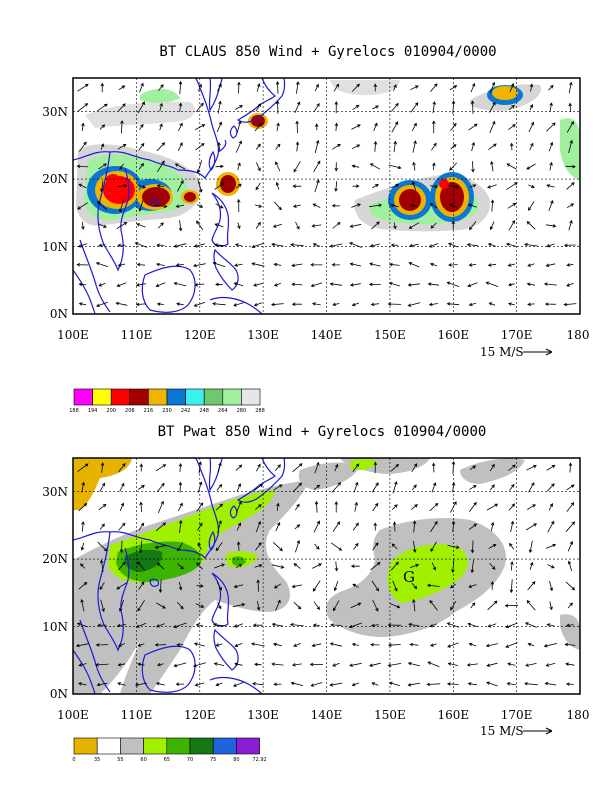  What do you see at coordinates (213, 760) in the screenshot?
I see `bottom-colorbar-label: 75` at bounding box center [213, 760].